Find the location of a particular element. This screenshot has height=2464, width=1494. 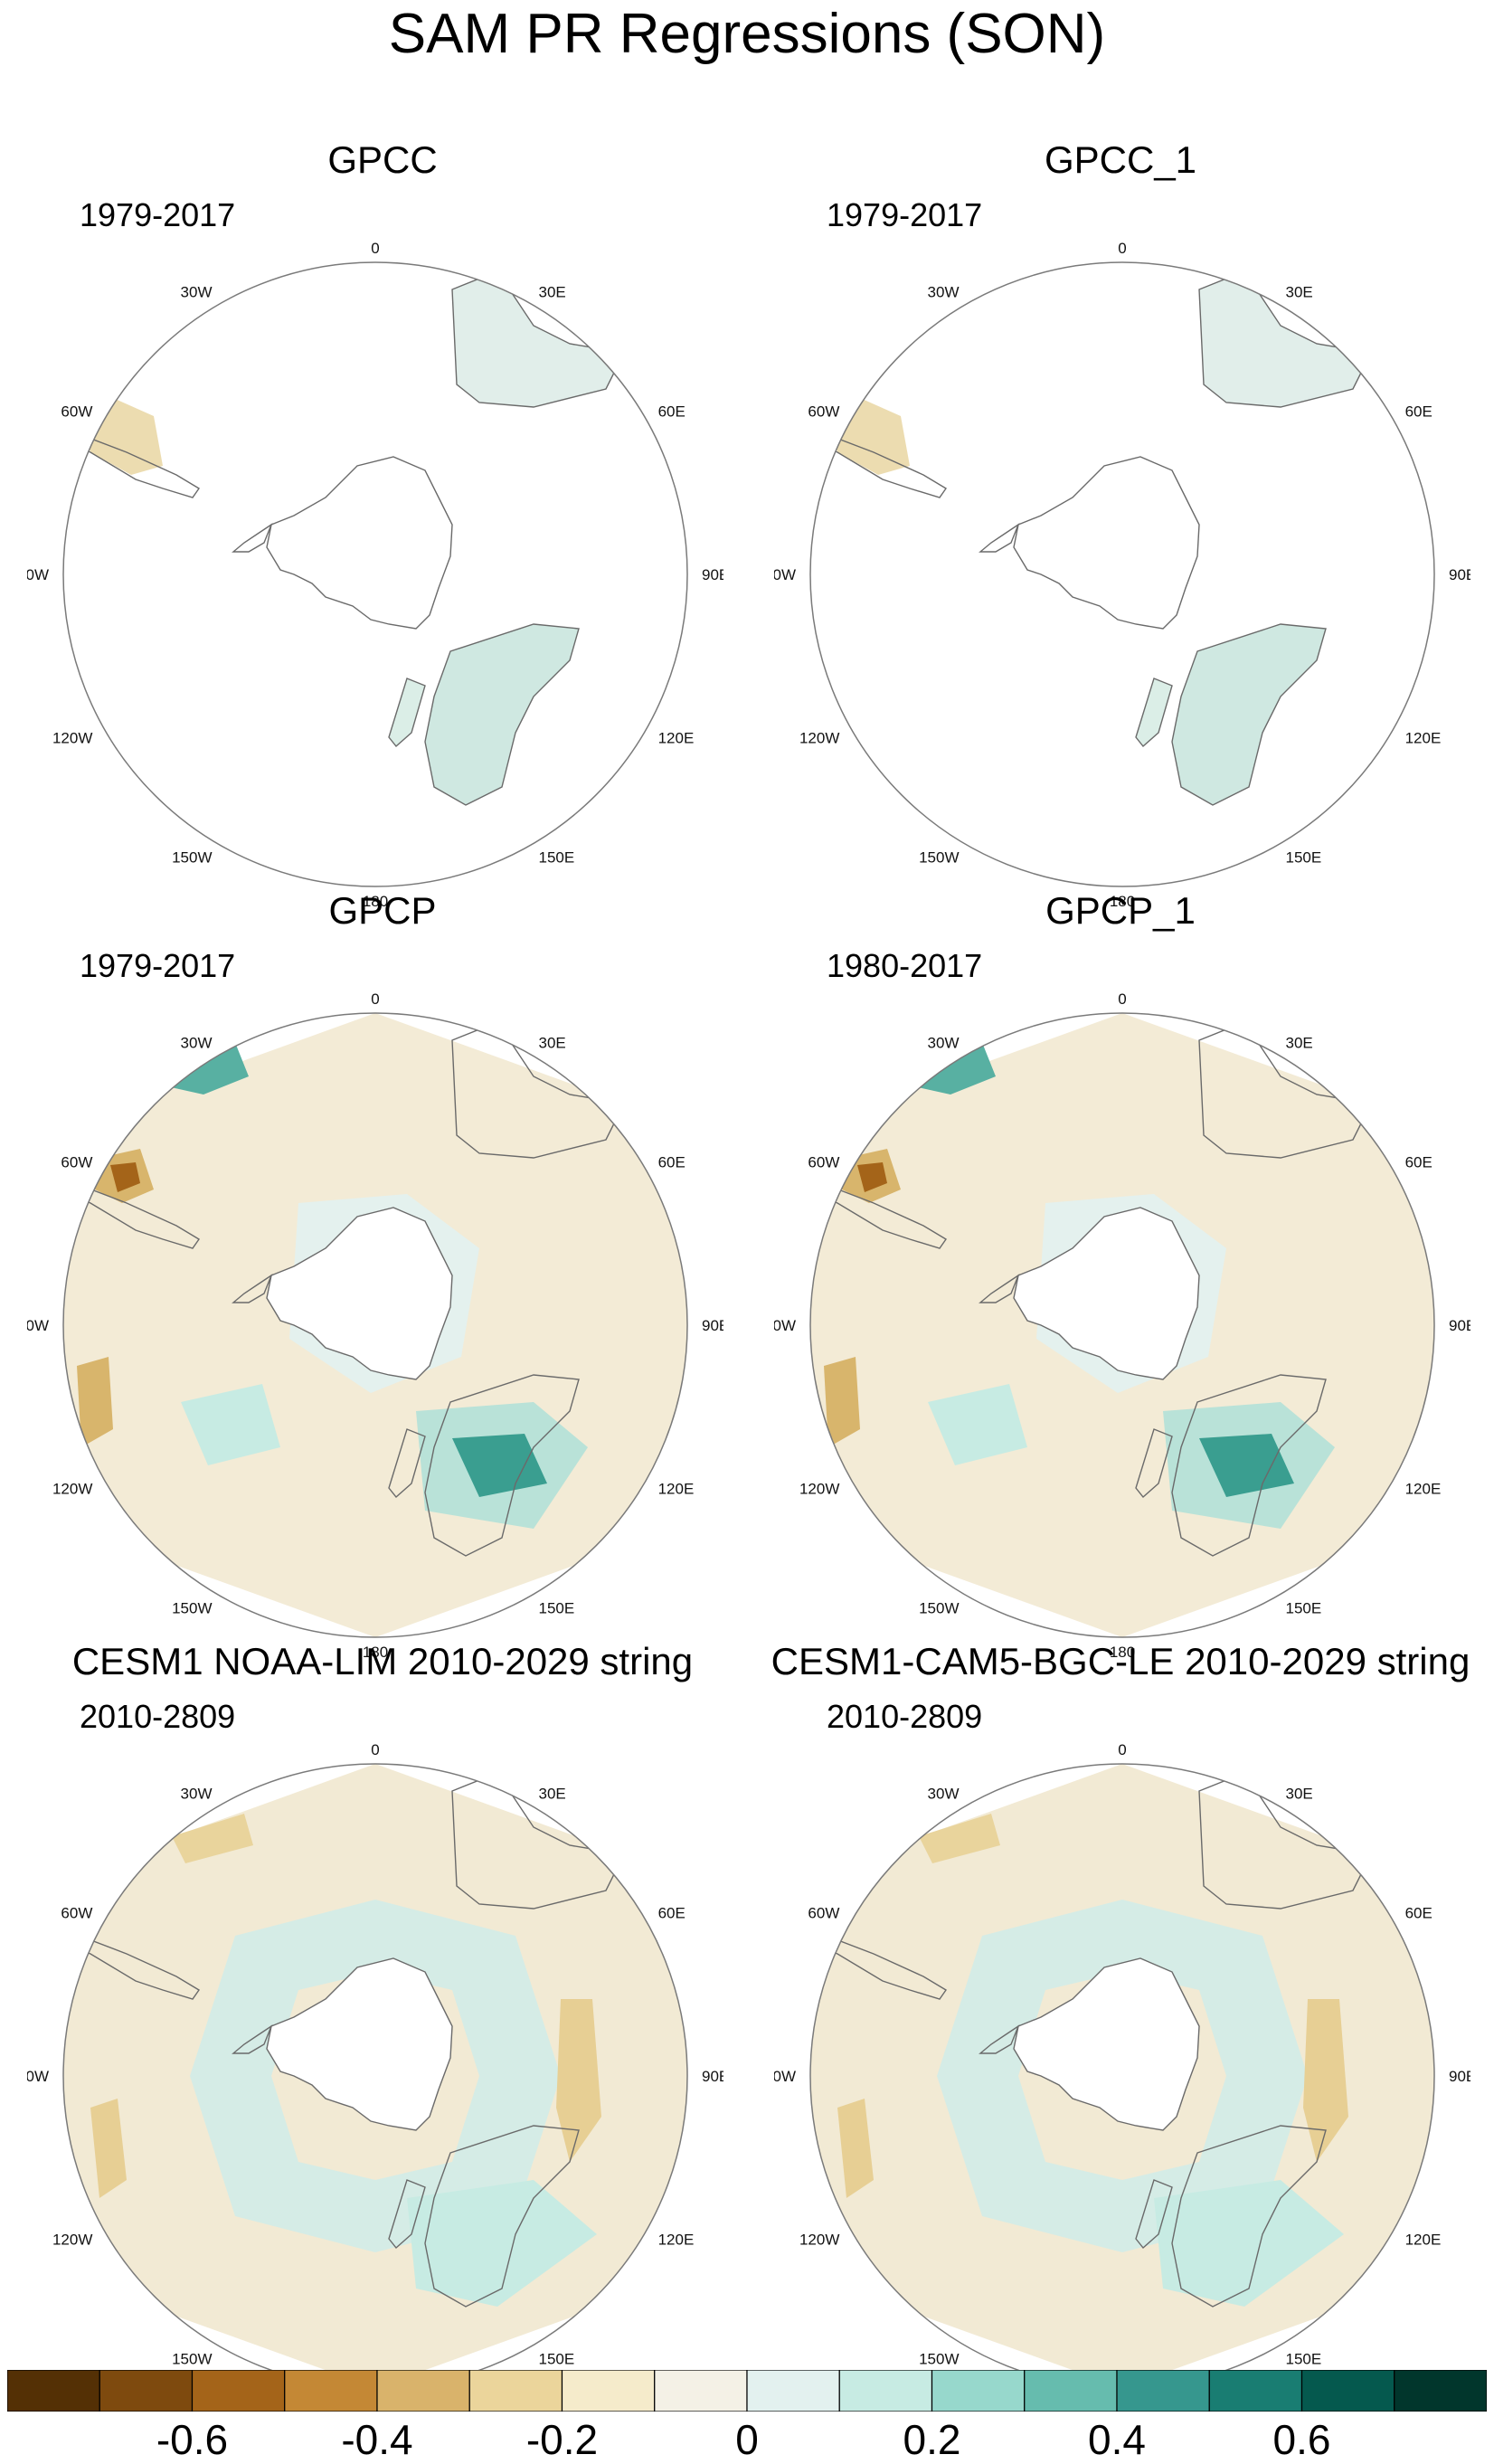

panel-title: GPCC is located at coordinates (382, 159).